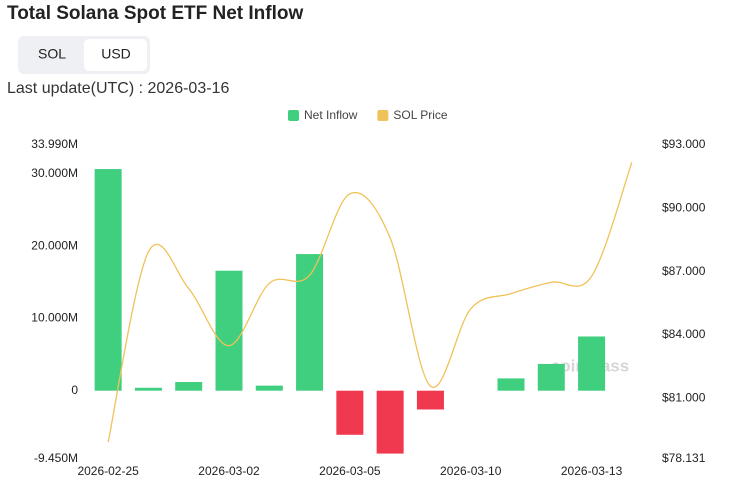  What do you see at coordinates (684, 334) in the screenshot?
I see `y2-tick-label: $84.000` at bounding box center [684, 334].